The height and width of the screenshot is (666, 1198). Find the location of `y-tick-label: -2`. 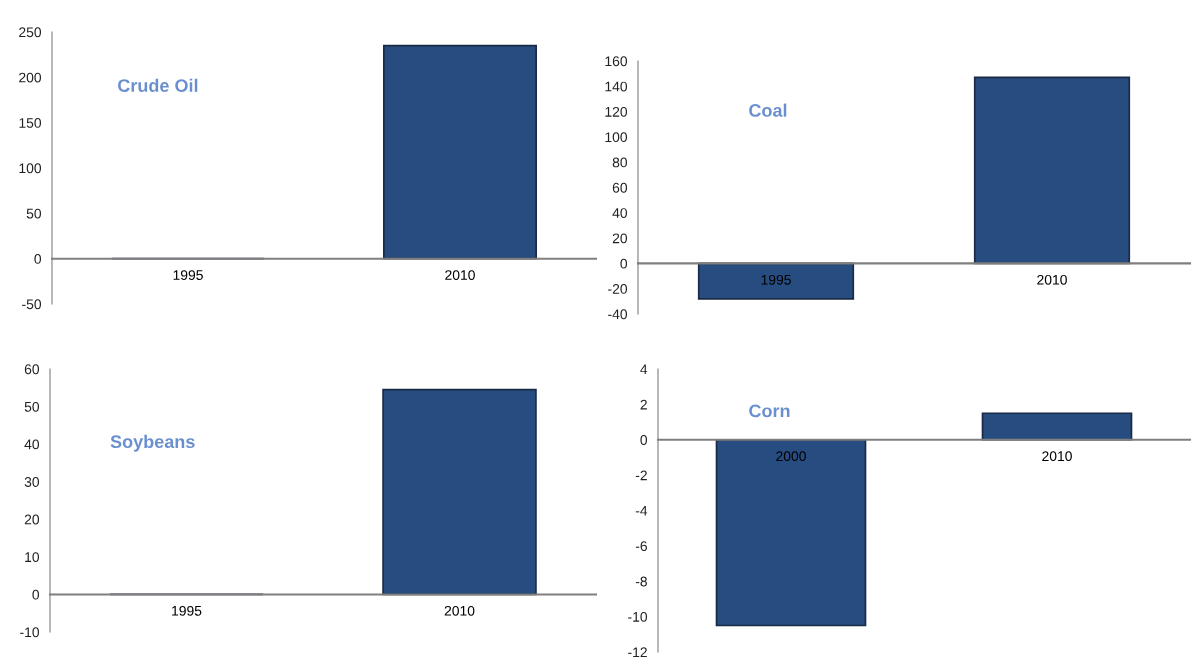

y-tick-label: -2 is located at coordinates (641, 475).